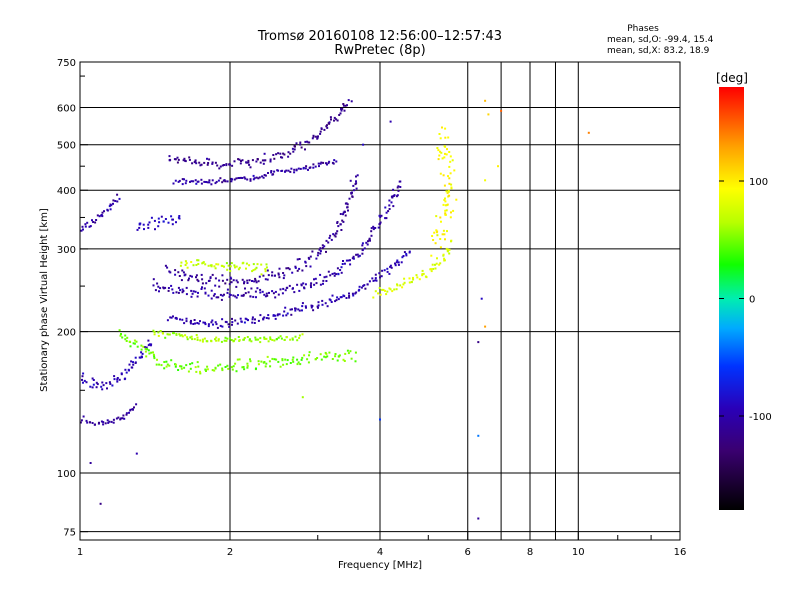 This screenshot has width=800, height=604. I want to click on x-tick-label: 2, so click(230, 552).